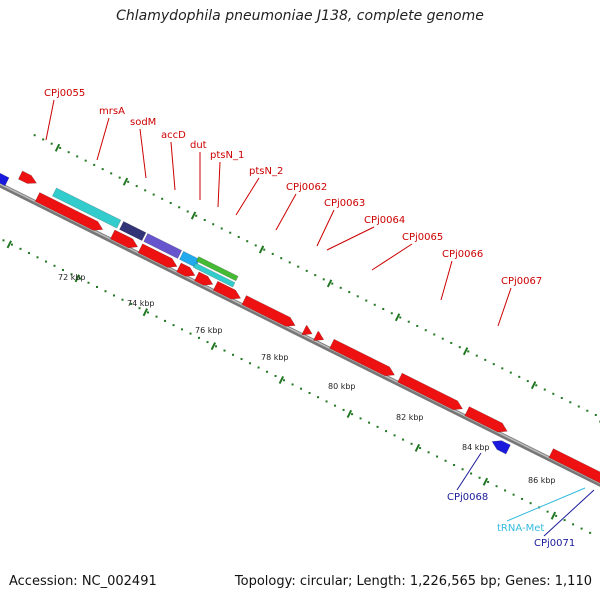 The height and width of the screenshot is (600, 600). I want to click on gene-red-b, so click(124, 239).